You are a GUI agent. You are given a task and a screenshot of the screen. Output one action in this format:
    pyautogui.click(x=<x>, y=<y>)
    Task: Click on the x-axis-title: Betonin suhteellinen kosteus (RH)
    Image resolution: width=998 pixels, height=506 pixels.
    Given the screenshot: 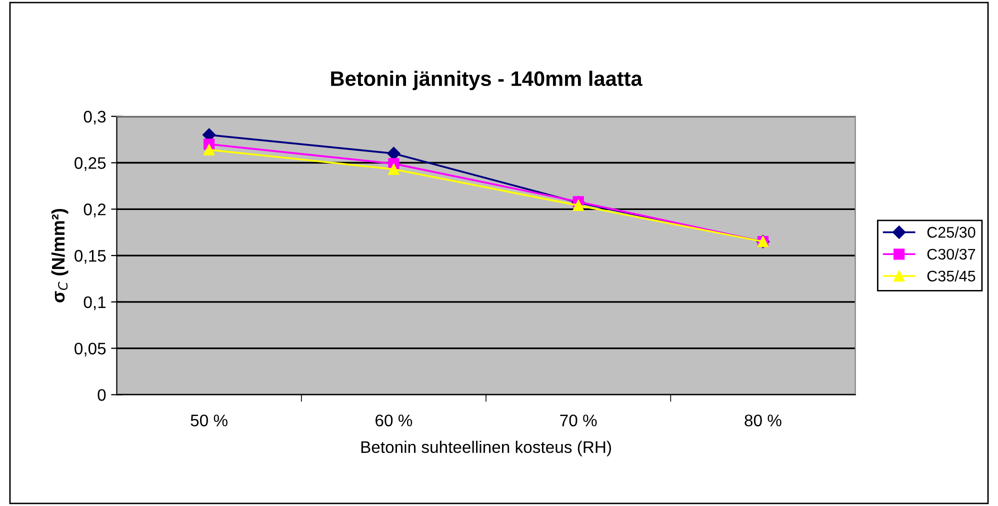 What is the action you would take?
    pyautogui.click(x=486, y=448)
    